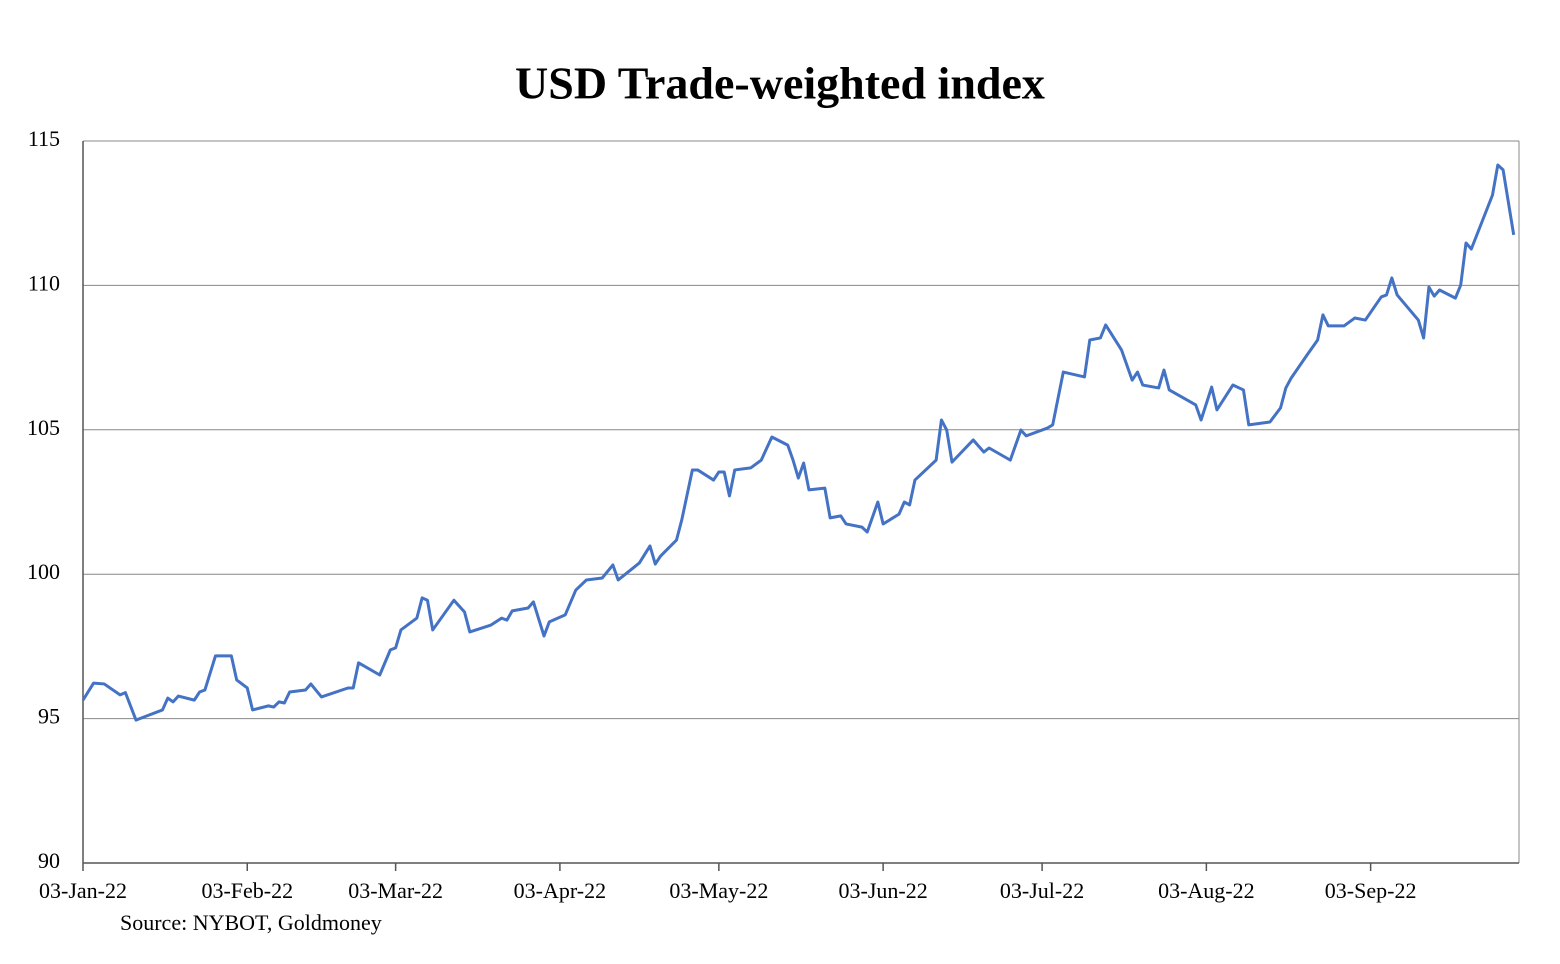  Describe the element at coordinates (1042, 890) in the screenshot. I see `x-tick-label: 03-Jul-22` at that location.